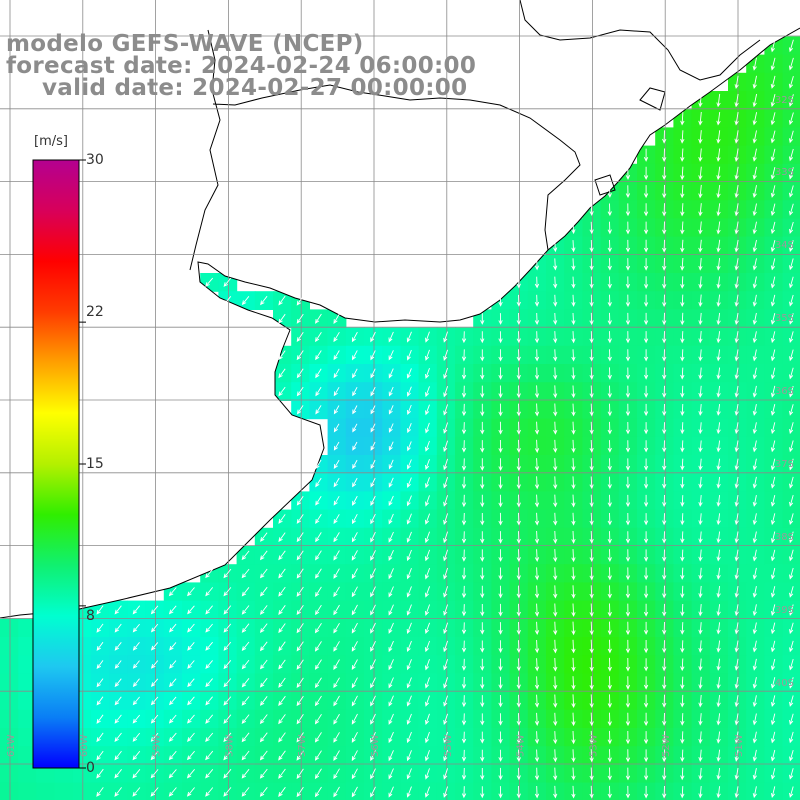  What do you see at coordinates (185, 44) in the screenshot?
I see `map-title-model: modelo GEFS-WAVE (NCEP)` at bounding box center [185, 44].